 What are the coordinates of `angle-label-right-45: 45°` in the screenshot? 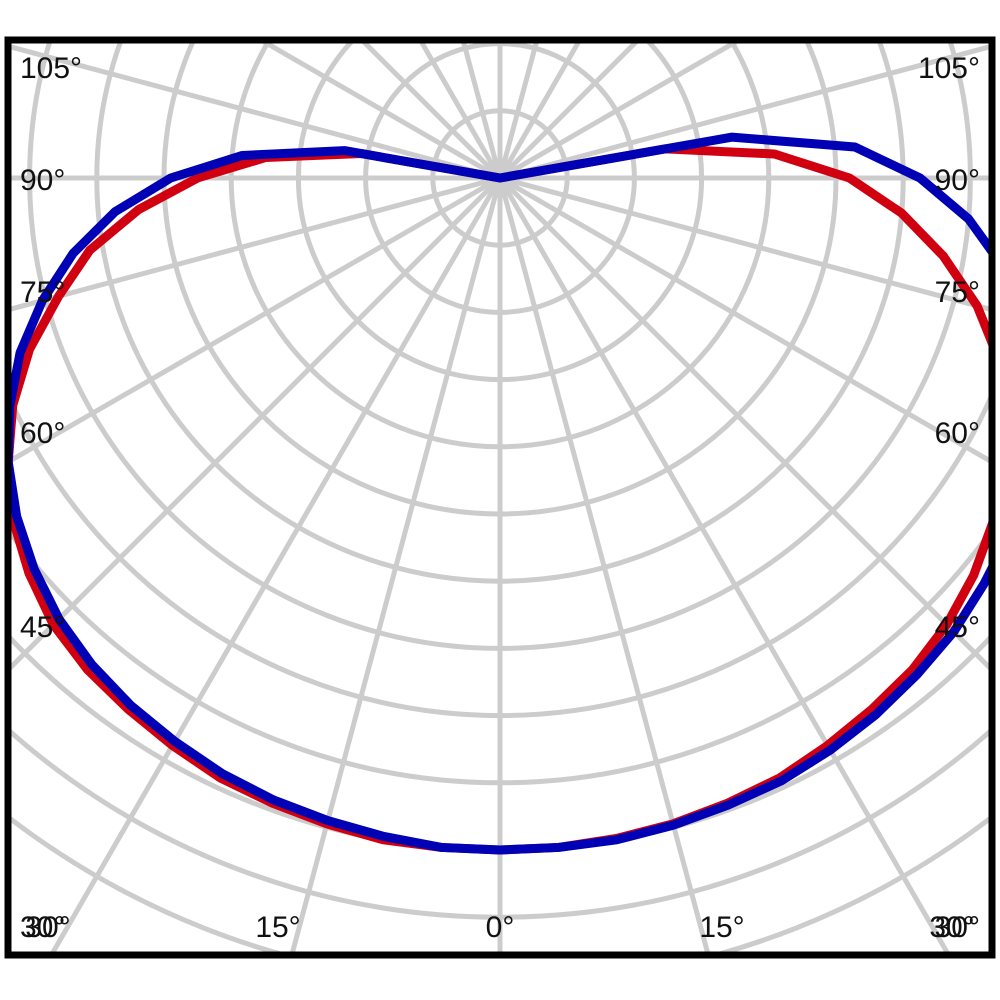 It's located at (957, 627).